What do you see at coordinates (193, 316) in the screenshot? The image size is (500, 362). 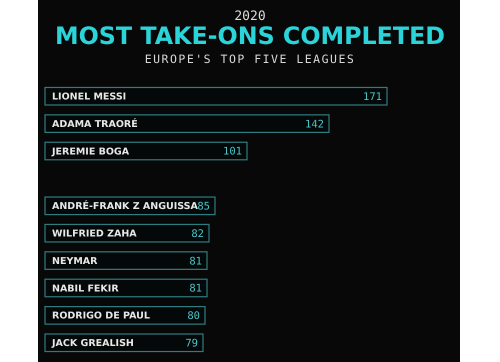 I see `data-label: 80` at bounding box center [193, 316].